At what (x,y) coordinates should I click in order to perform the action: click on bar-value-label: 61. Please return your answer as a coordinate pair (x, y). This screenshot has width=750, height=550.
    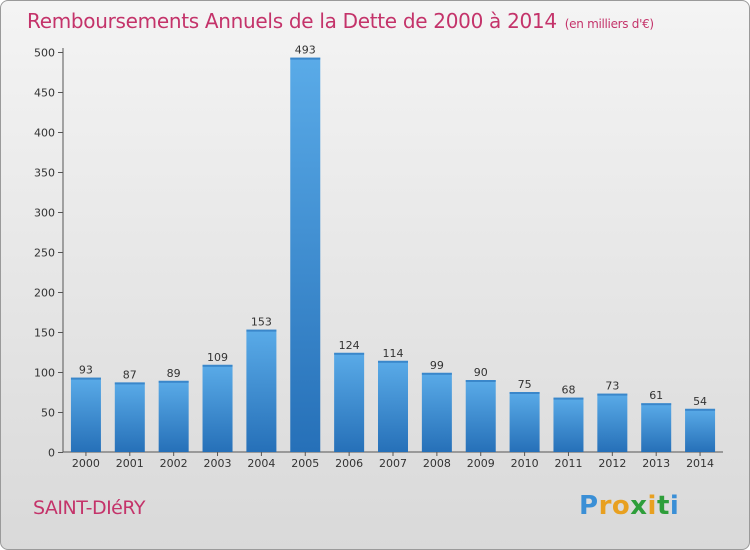
    Looking at the image, I should click on (656, 395).